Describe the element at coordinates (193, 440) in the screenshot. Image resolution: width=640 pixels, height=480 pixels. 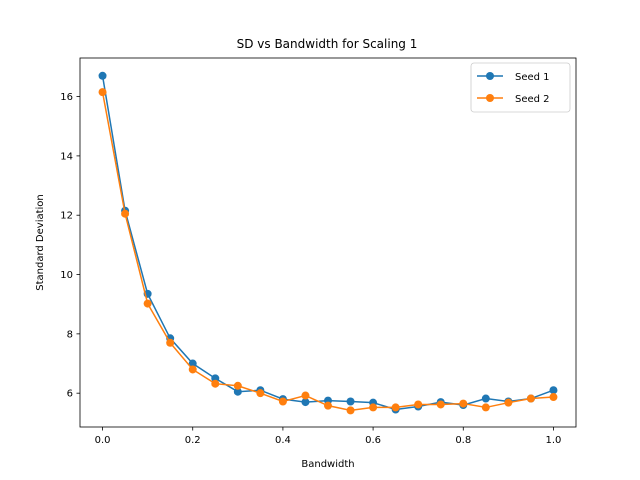
I see `x-tick-label: 0.2` at that location.